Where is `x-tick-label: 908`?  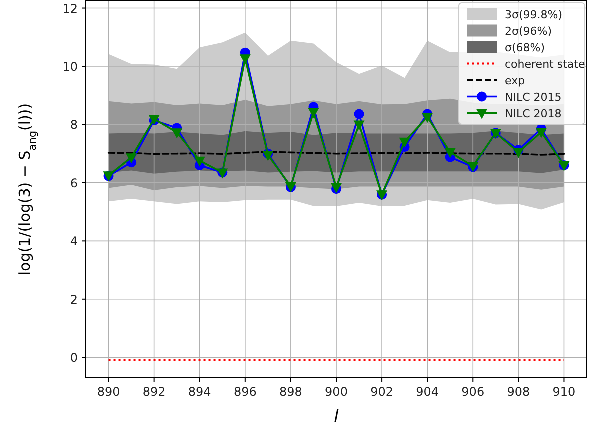 x-tick-label: 908 is located at coordinates (518, 392).